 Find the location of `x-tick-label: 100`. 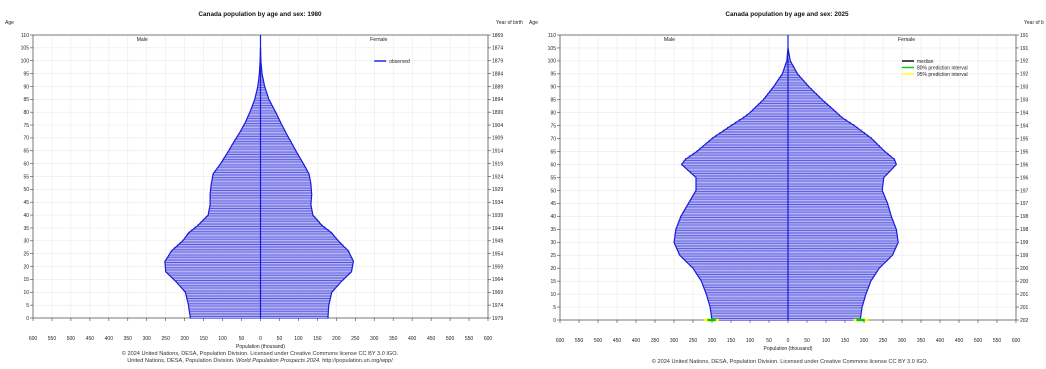

x-tick-label: 100 is located at coordinates (298, 339).